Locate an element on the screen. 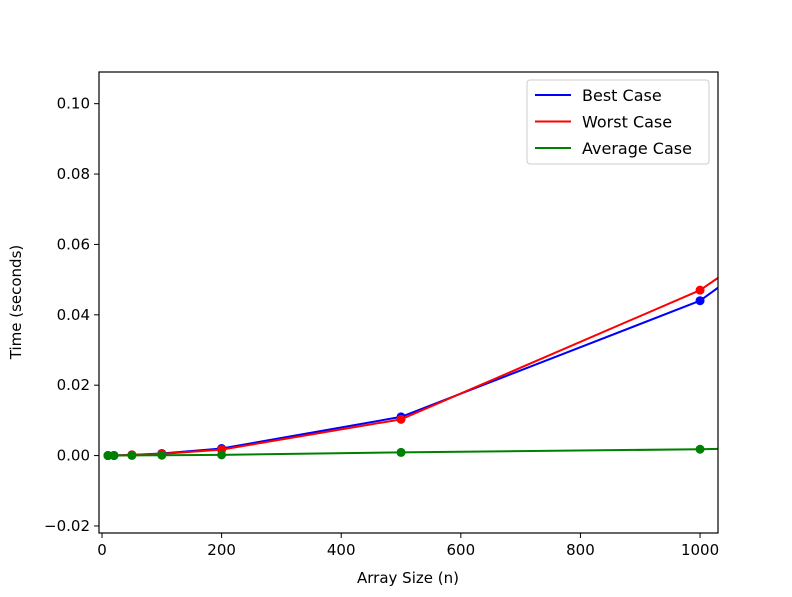 Image resolution: width=792 pixels, height=597 pixels. x-axis-label: Array Size (n) is located at coordinates (408, 578).